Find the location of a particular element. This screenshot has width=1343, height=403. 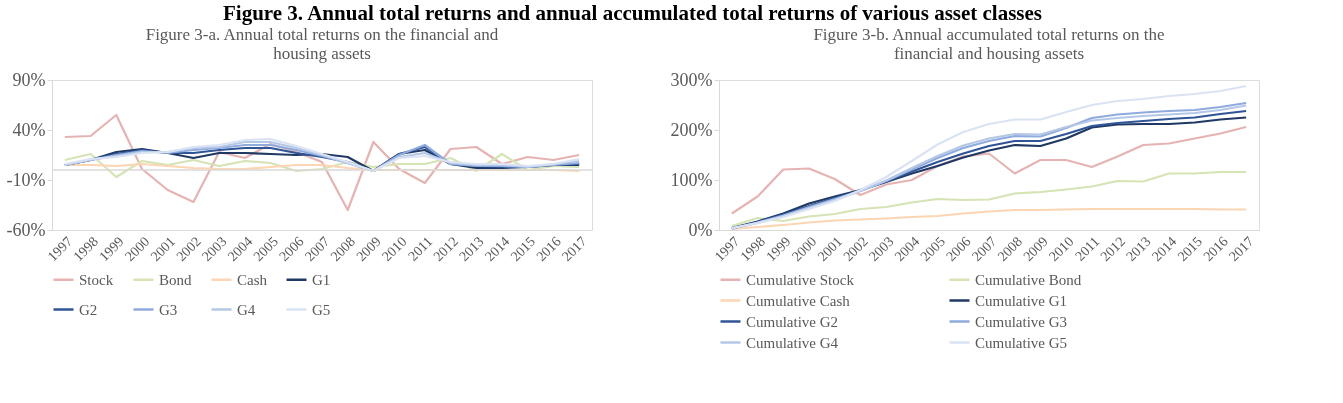

legend-label: Cumulative G1 is located at coordinates (1021, 300).